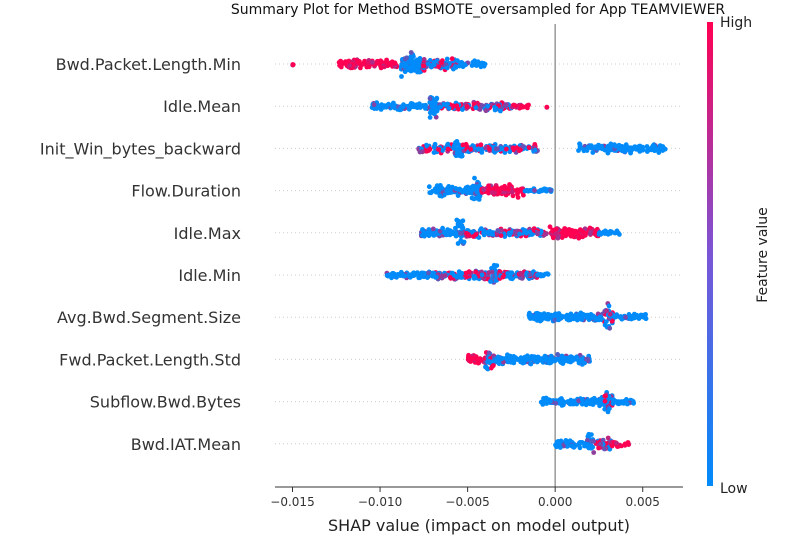 This screenshot has width=800, height=550. Describe the element at coordinates (165, 402) in the screenshot. I see `feature-label: Subflow.Bwd.Bytes` at that location.